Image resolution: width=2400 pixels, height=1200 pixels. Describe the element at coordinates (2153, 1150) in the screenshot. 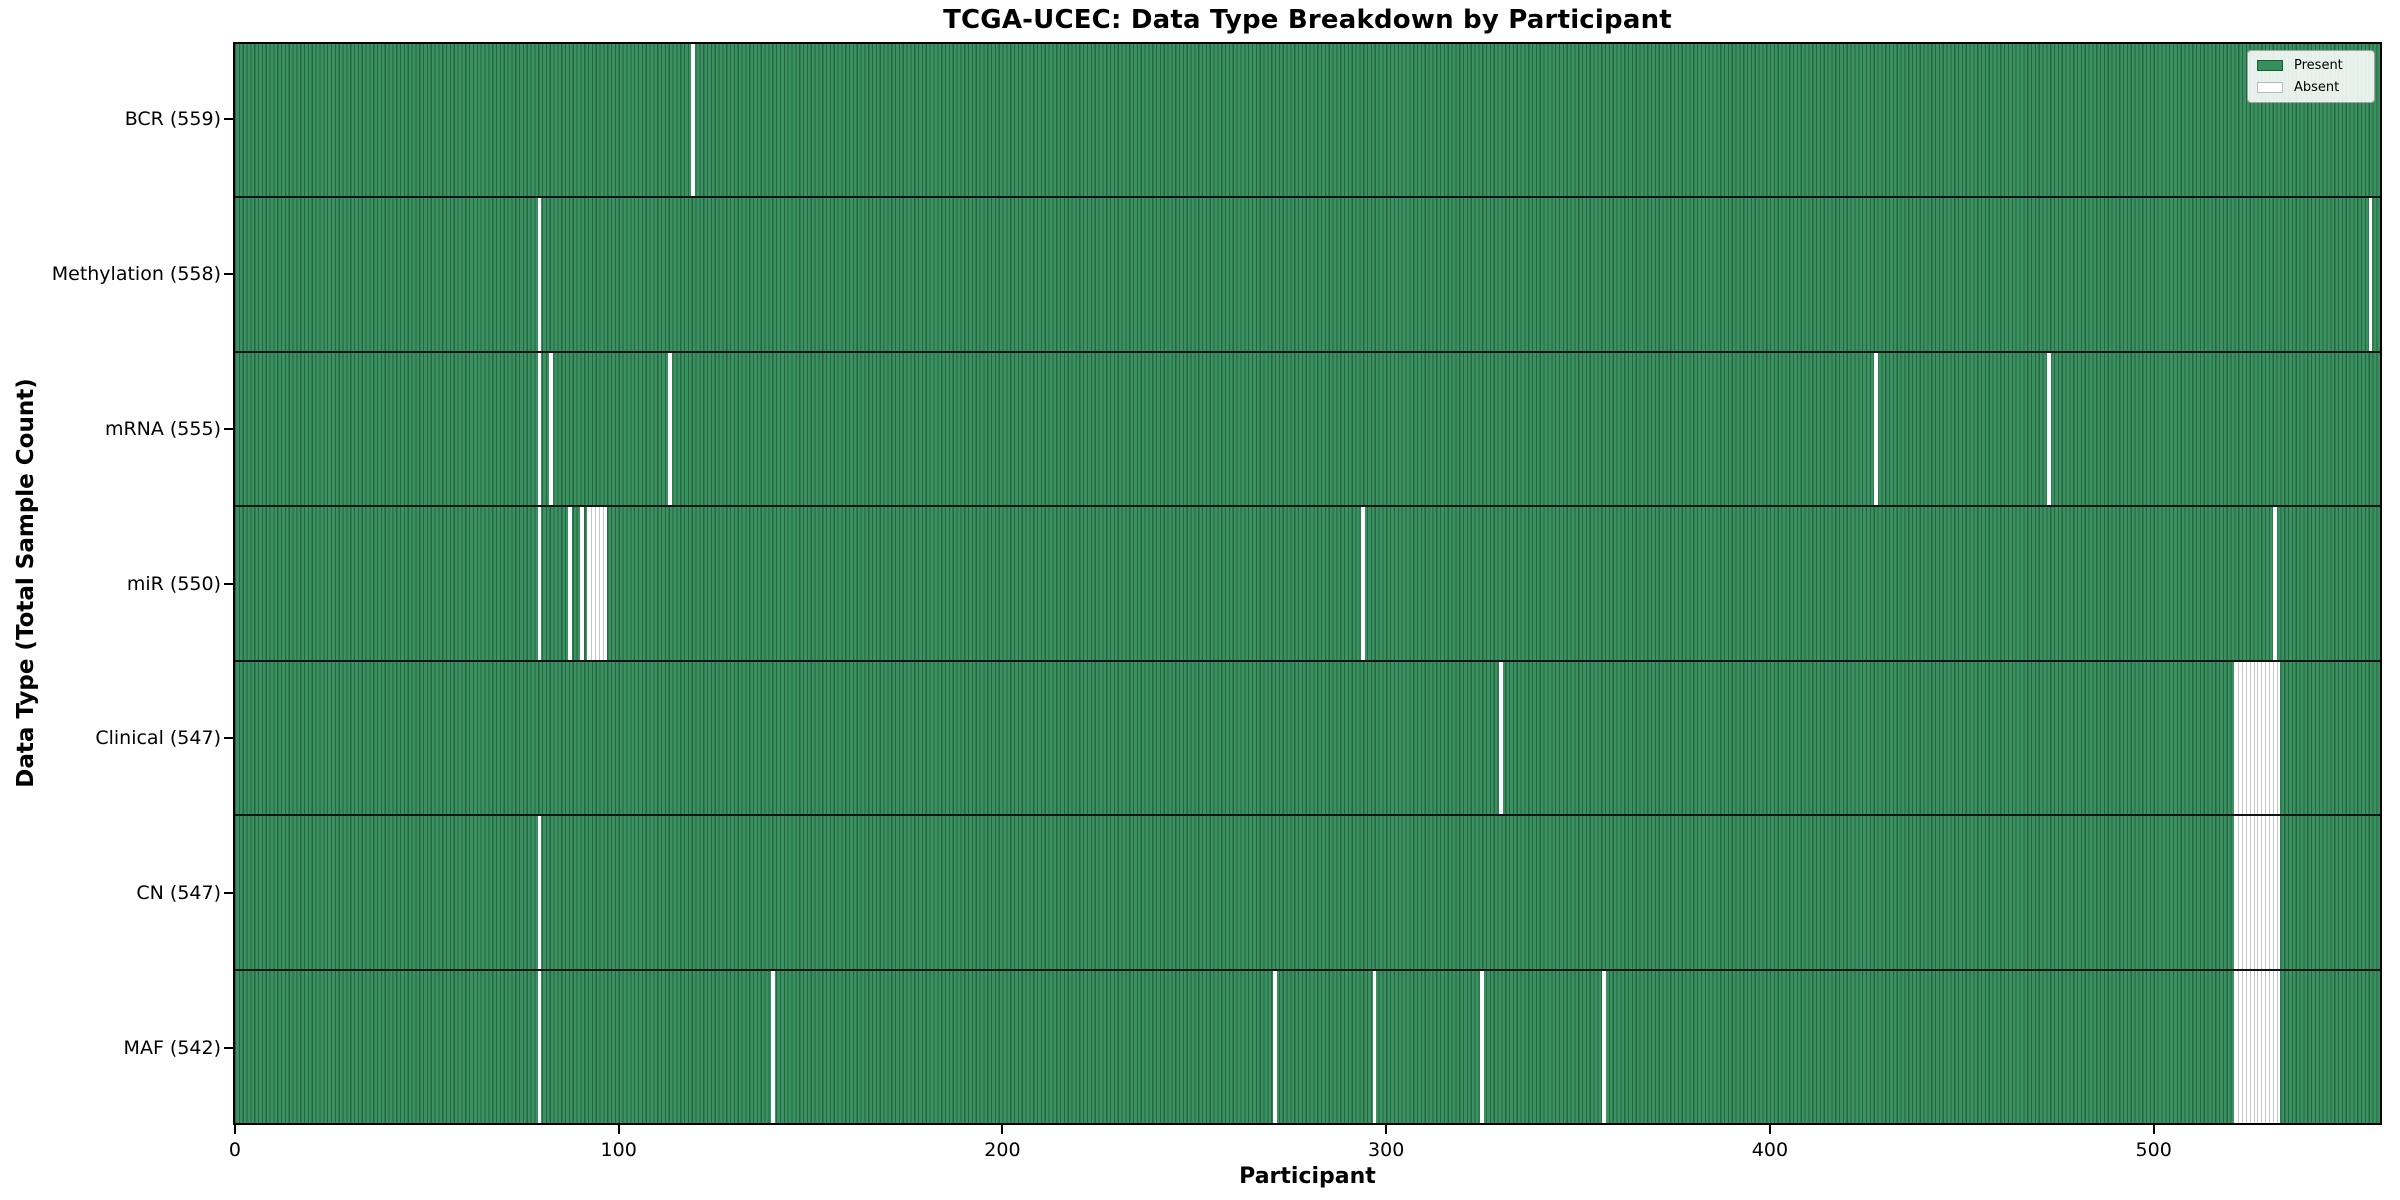

I see `x-tick-label-500: 500` at that location.